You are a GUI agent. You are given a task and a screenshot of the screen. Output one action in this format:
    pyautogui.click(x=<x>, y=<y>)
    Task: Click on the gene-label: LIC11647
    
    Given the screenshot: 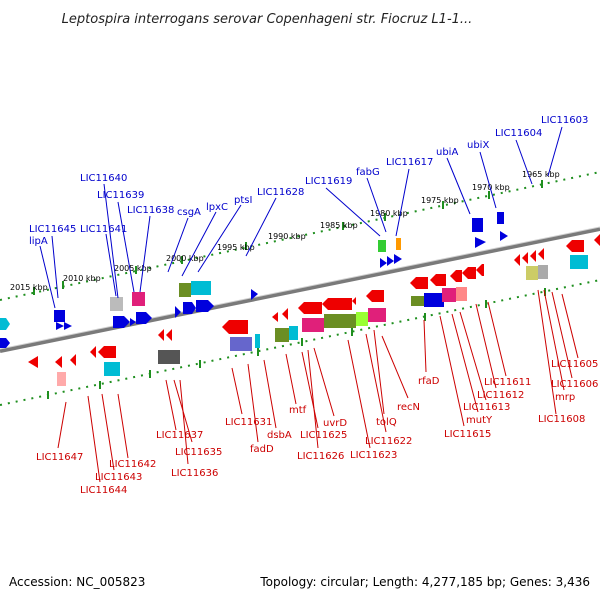 What is the action you would take?
    pyautogui.click(x=59, y=457)
    